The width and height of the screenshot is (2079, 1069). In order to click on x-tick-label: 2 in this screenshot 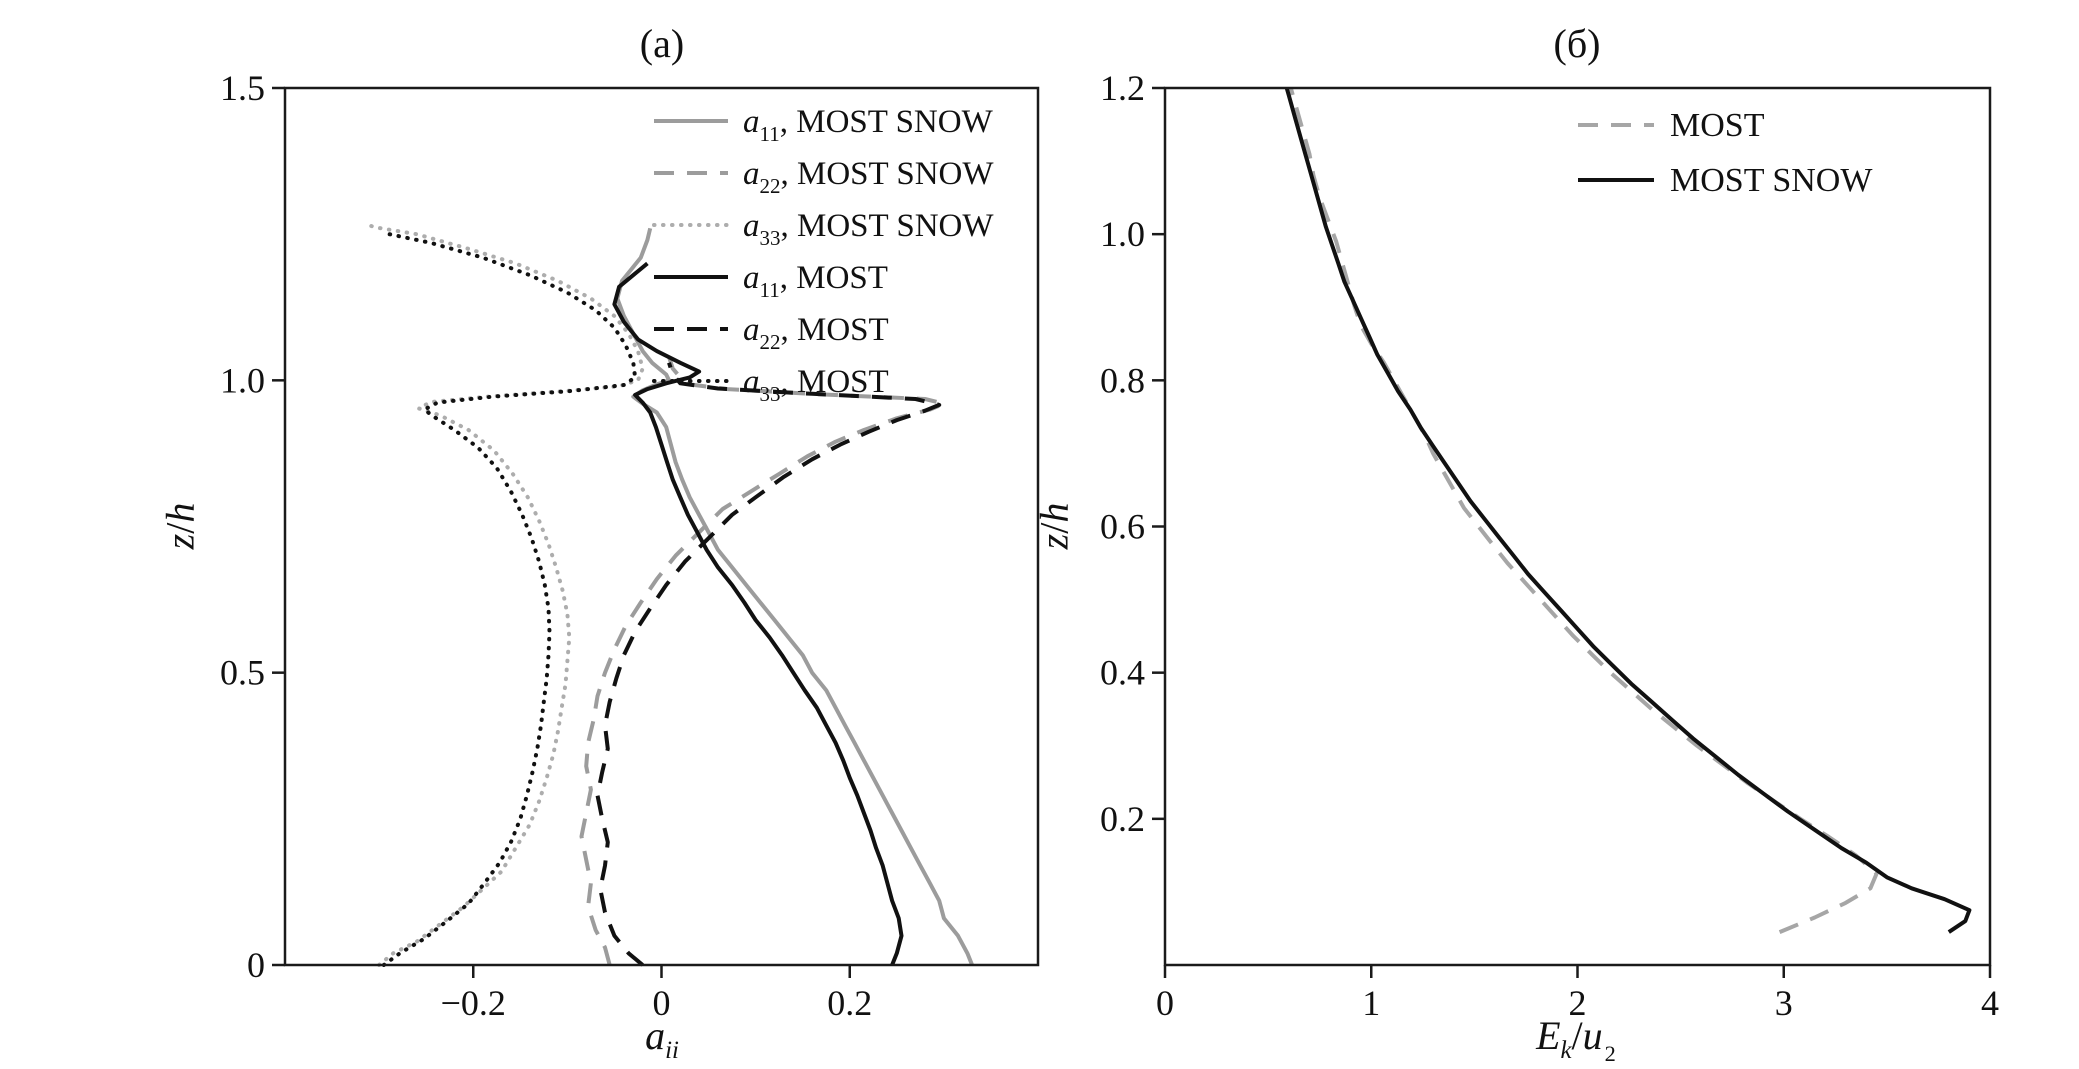, I will do `click(1578, 1003)`.